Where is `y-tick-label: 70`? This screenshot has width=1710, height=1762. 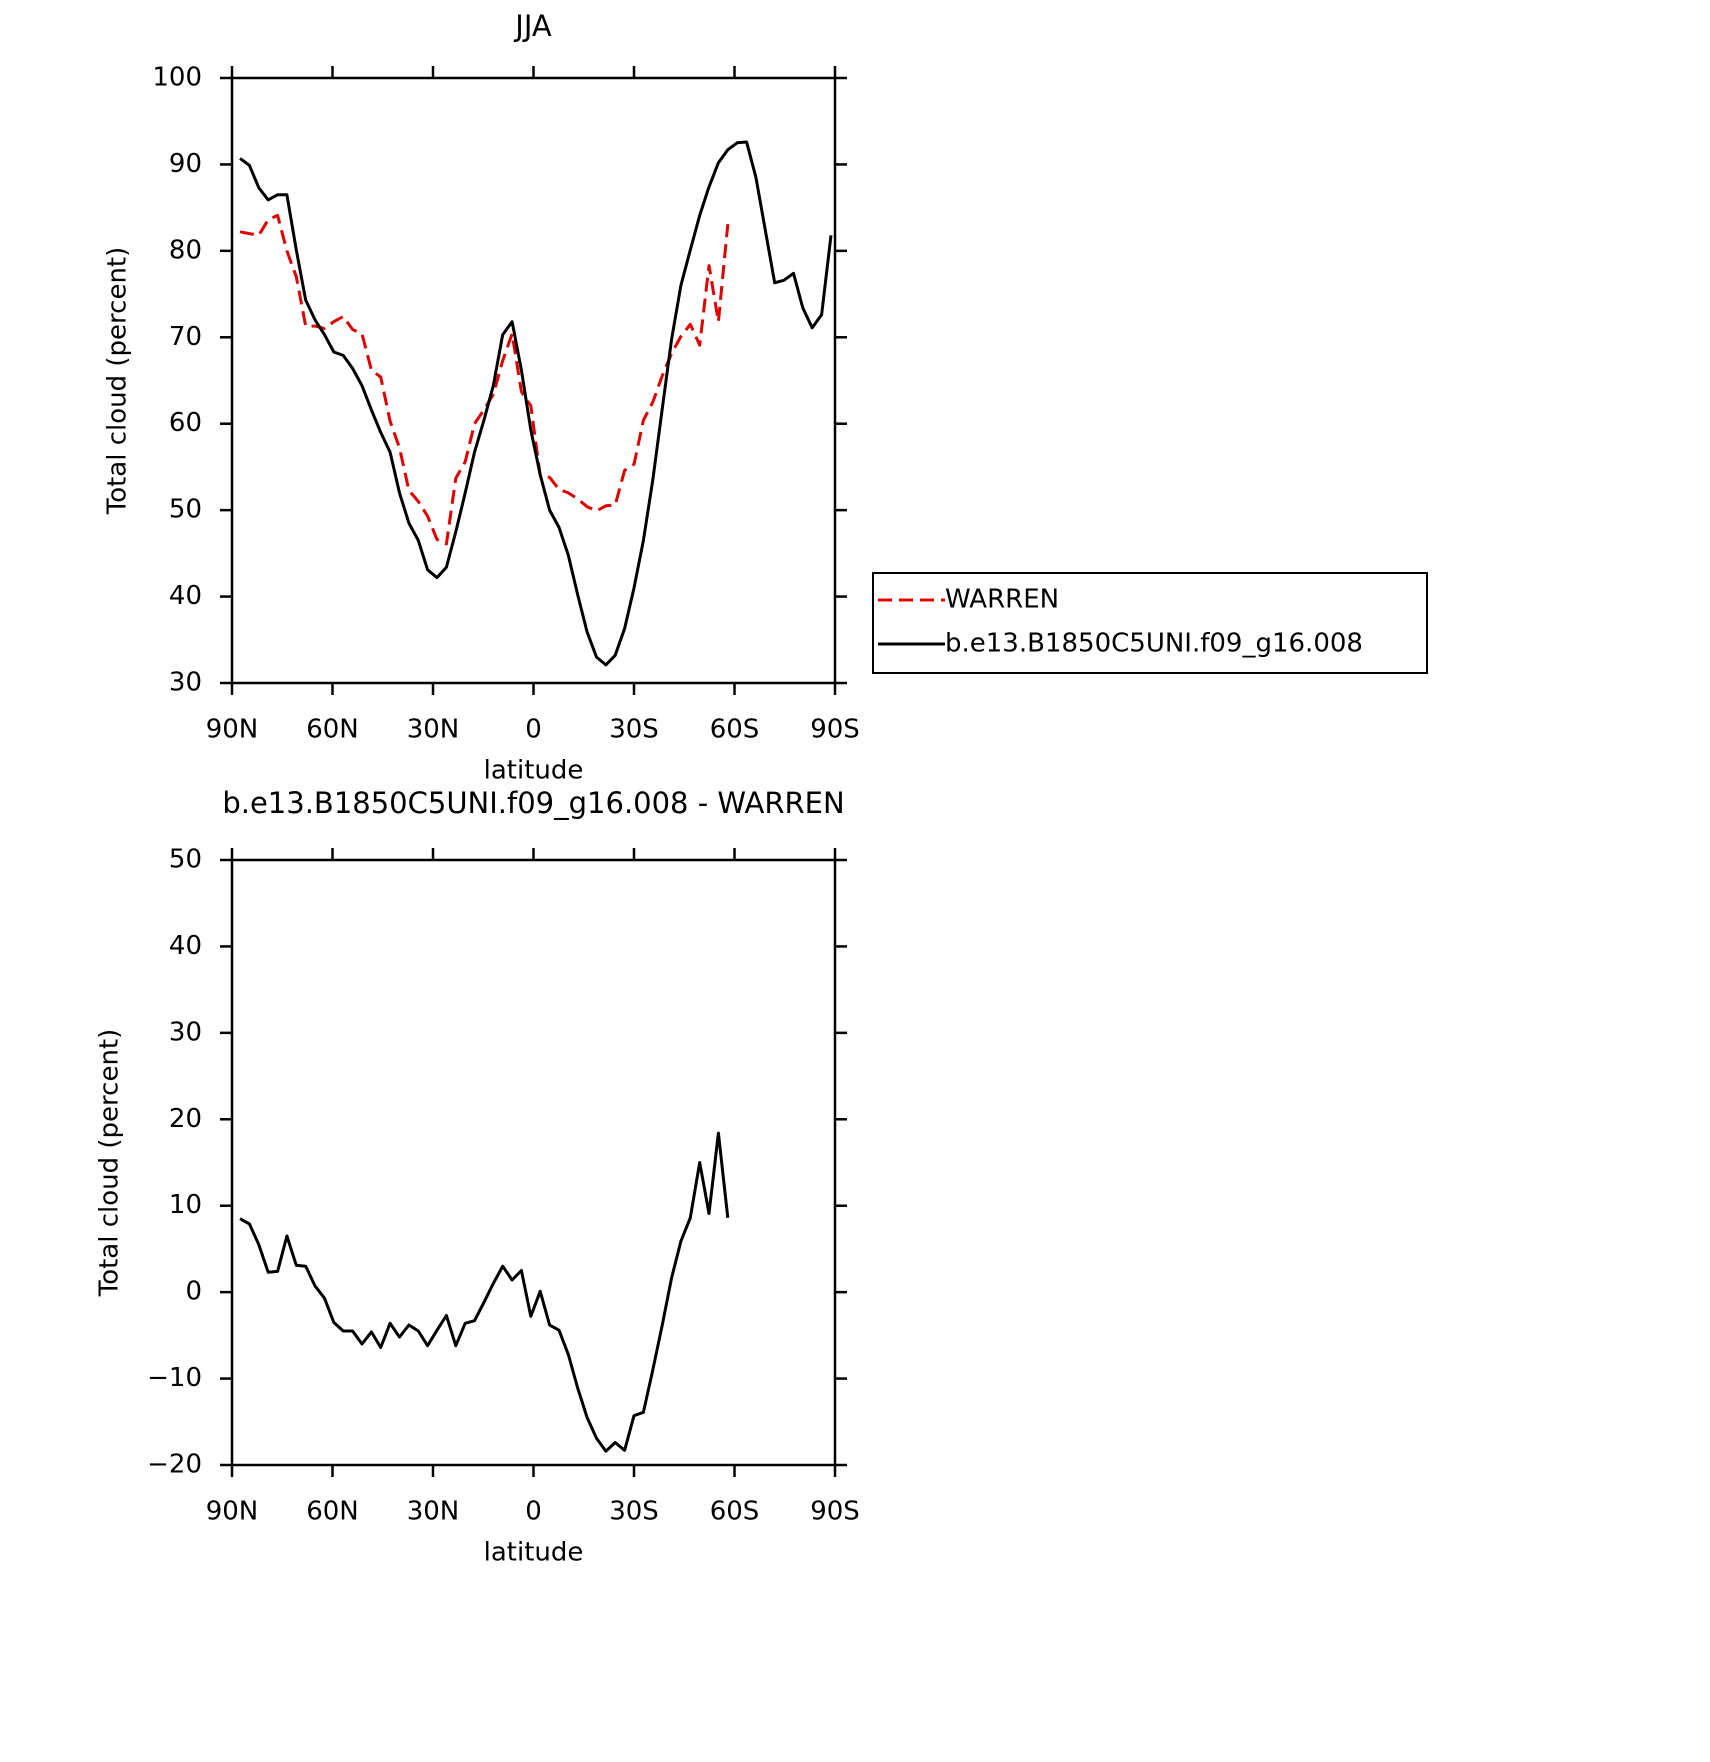
y-tick-label: 70 is located at coordinates (185, 337).